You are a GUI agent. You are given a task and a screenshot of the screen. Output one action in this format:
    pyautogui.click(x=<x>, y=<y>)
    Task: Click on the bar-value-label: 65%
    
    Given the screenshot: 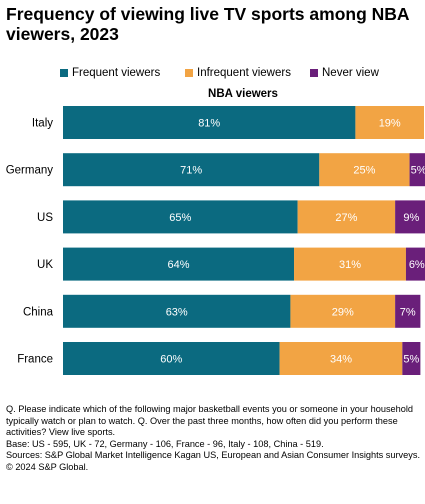 What is the action you would take?
    pyautogui.click(x=180, y=218)
    